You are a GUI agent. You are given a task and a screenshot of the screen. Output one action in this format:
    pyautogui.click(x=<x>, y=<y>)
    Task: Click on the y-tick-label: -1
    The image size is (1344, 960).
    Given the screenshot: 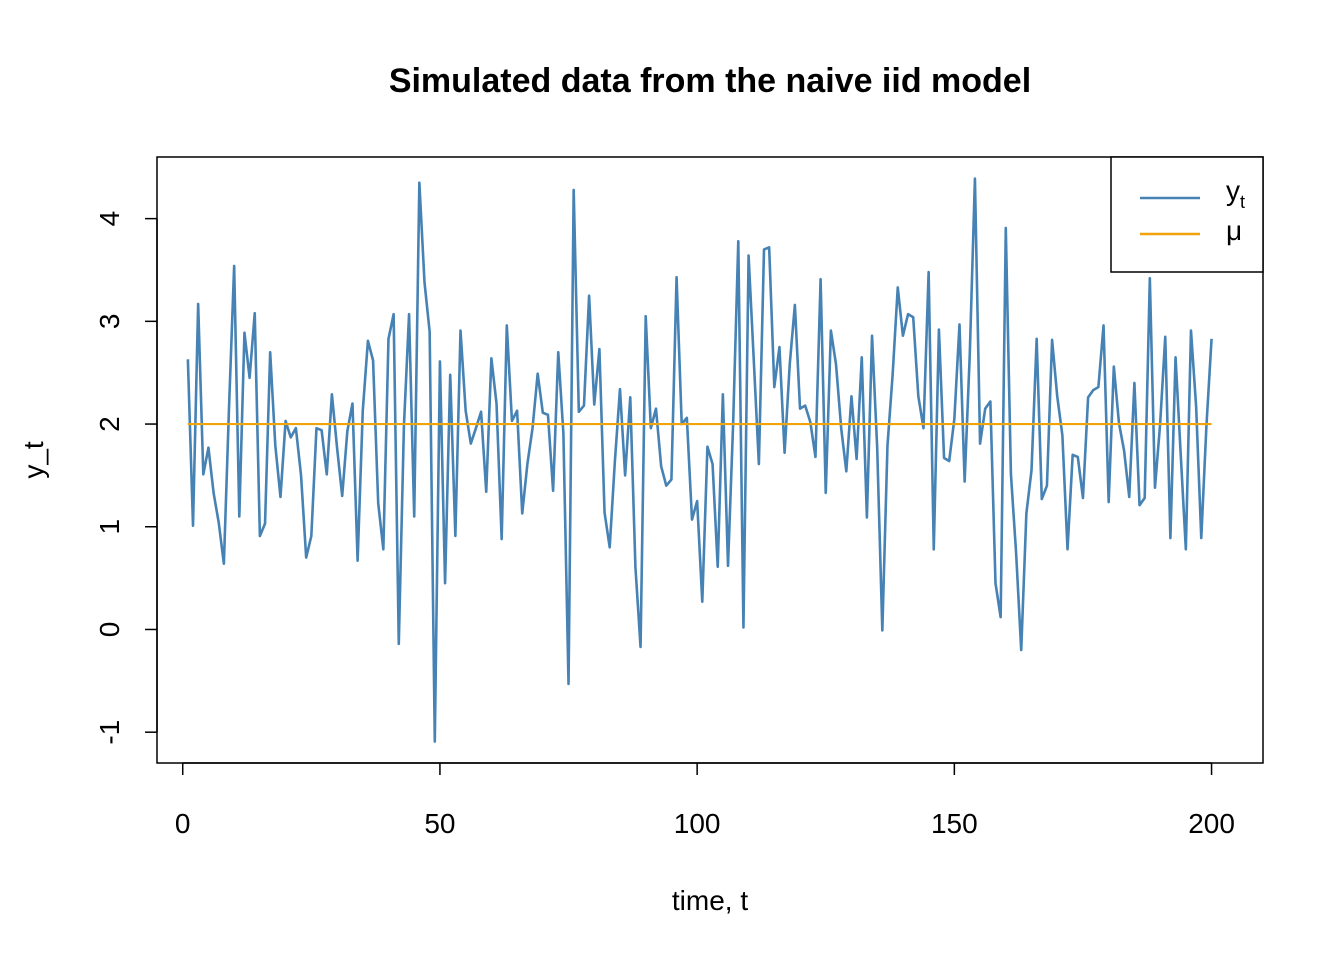 What is the action you would take?
    pyautogui.click(x=109, y=732)
    